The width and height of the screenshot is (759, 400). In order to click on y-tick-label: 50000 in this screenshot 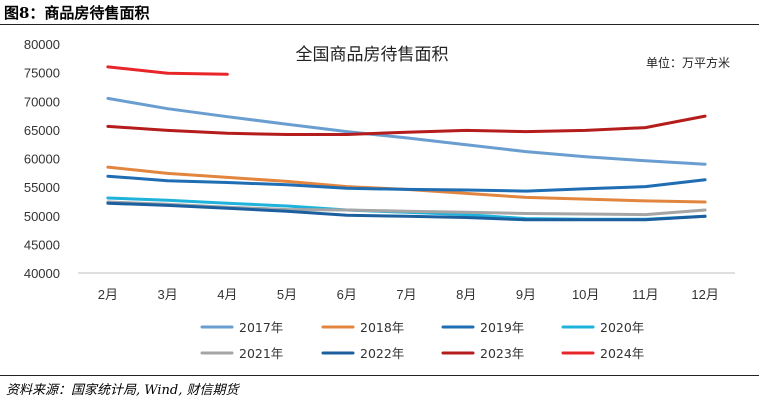, I will do `click(42, 216)`.